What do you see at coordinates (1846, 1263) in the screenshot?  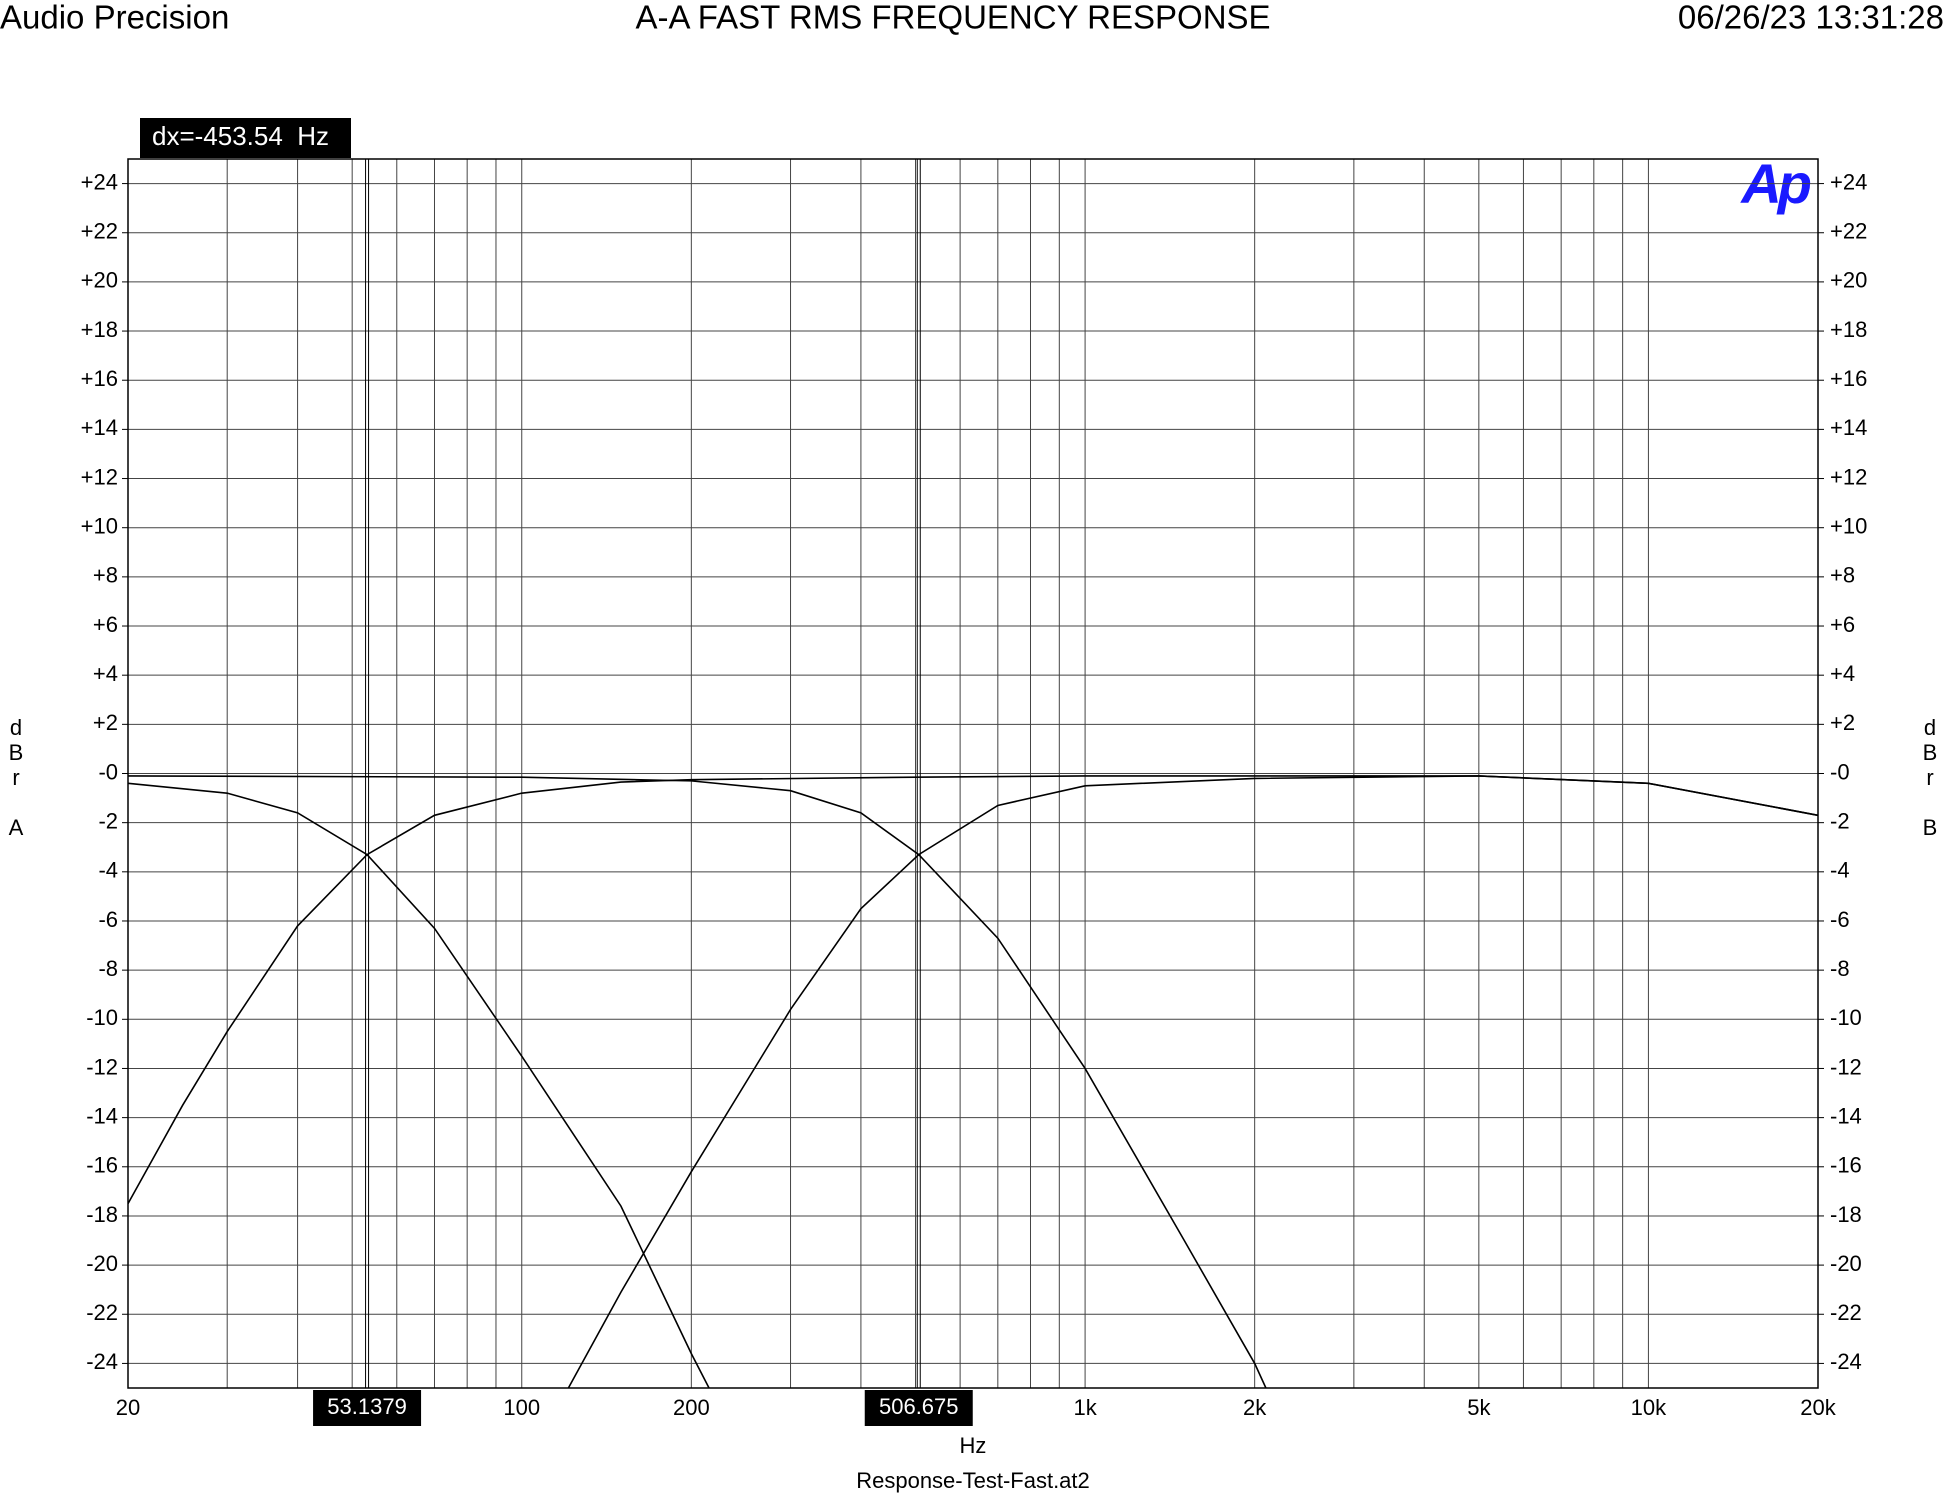 I see `y2-tick-label: -20` at bounding box center [1846, 1263].